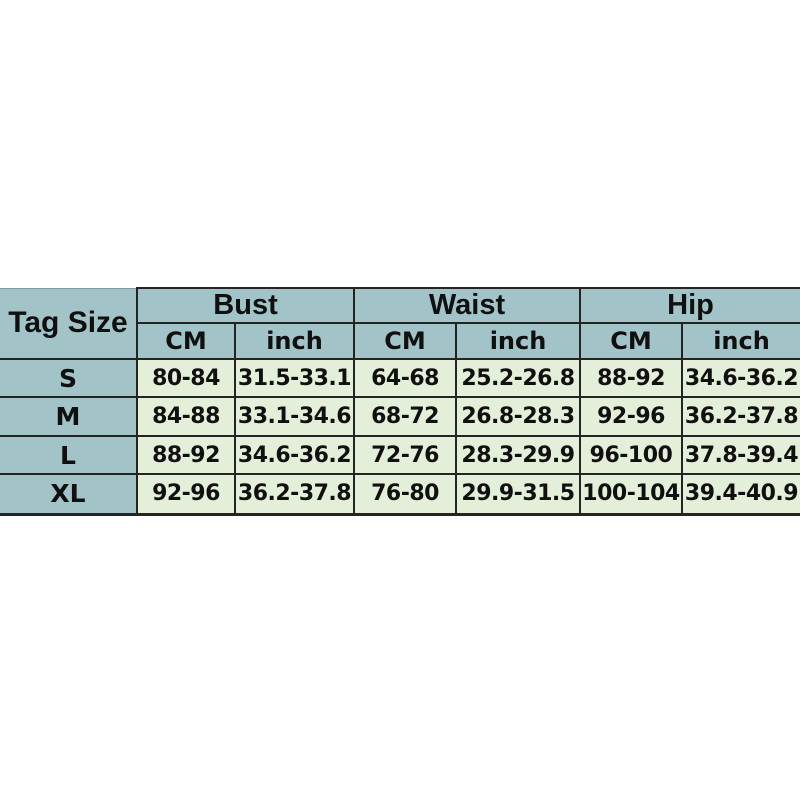 This screenshot has height=800, width=800. What do you see at coordinates (740, 494) in the screenshot?
I see `cell-xl-hip-inch: 39.4-40.9` at bounding box center [740, 494].